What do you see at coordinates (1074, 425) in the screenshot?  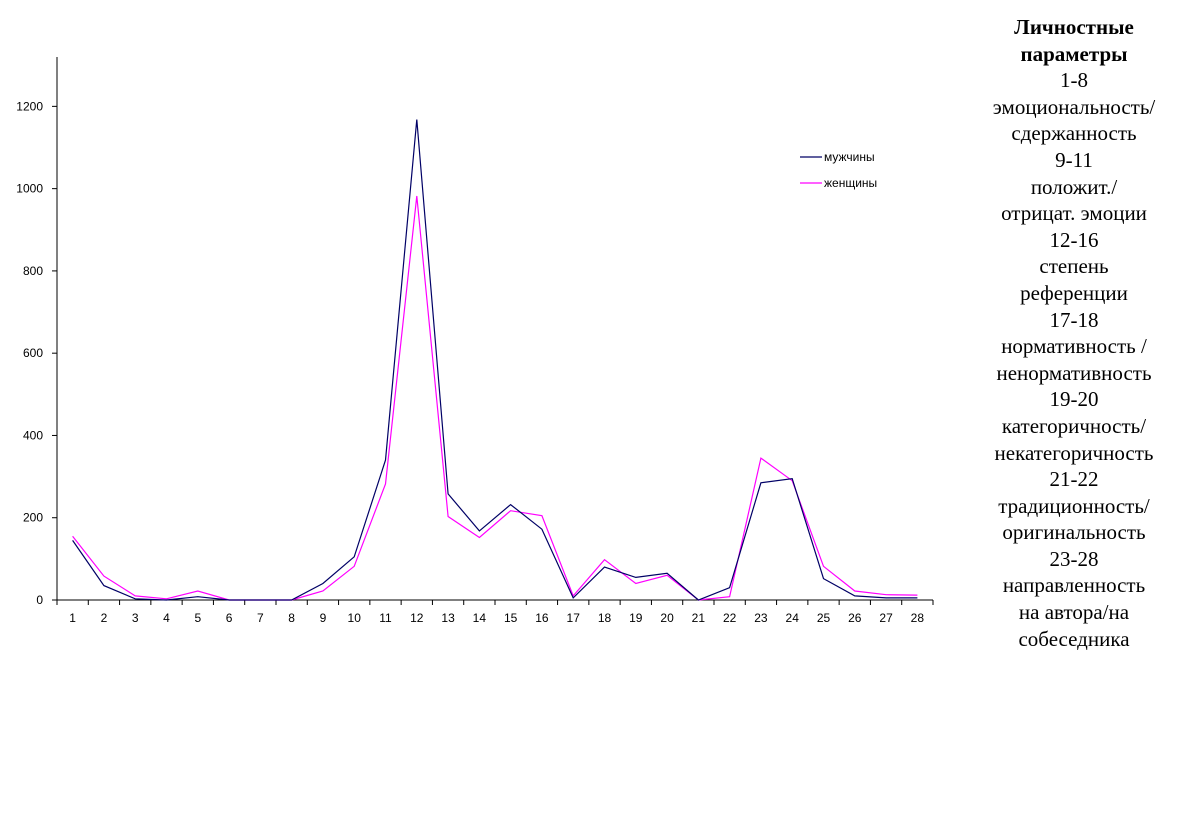 I see `panel-line: категоричность/` at bounding box center [1074, 425].